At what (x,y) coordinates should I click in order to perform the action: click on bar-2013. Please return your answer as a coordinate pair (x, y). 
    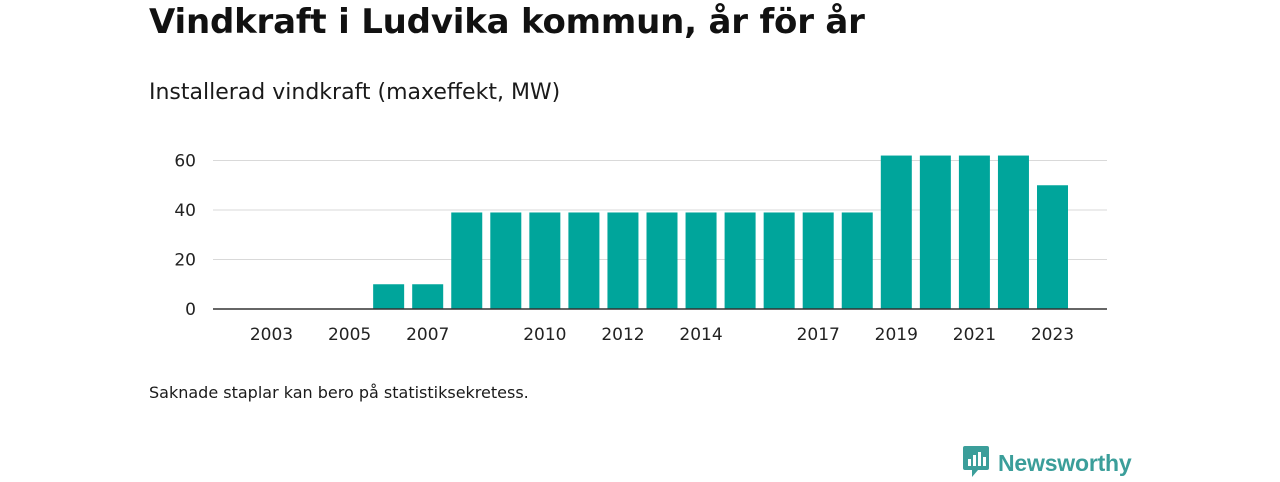
    Looking at the image, I should click on (662, 260).